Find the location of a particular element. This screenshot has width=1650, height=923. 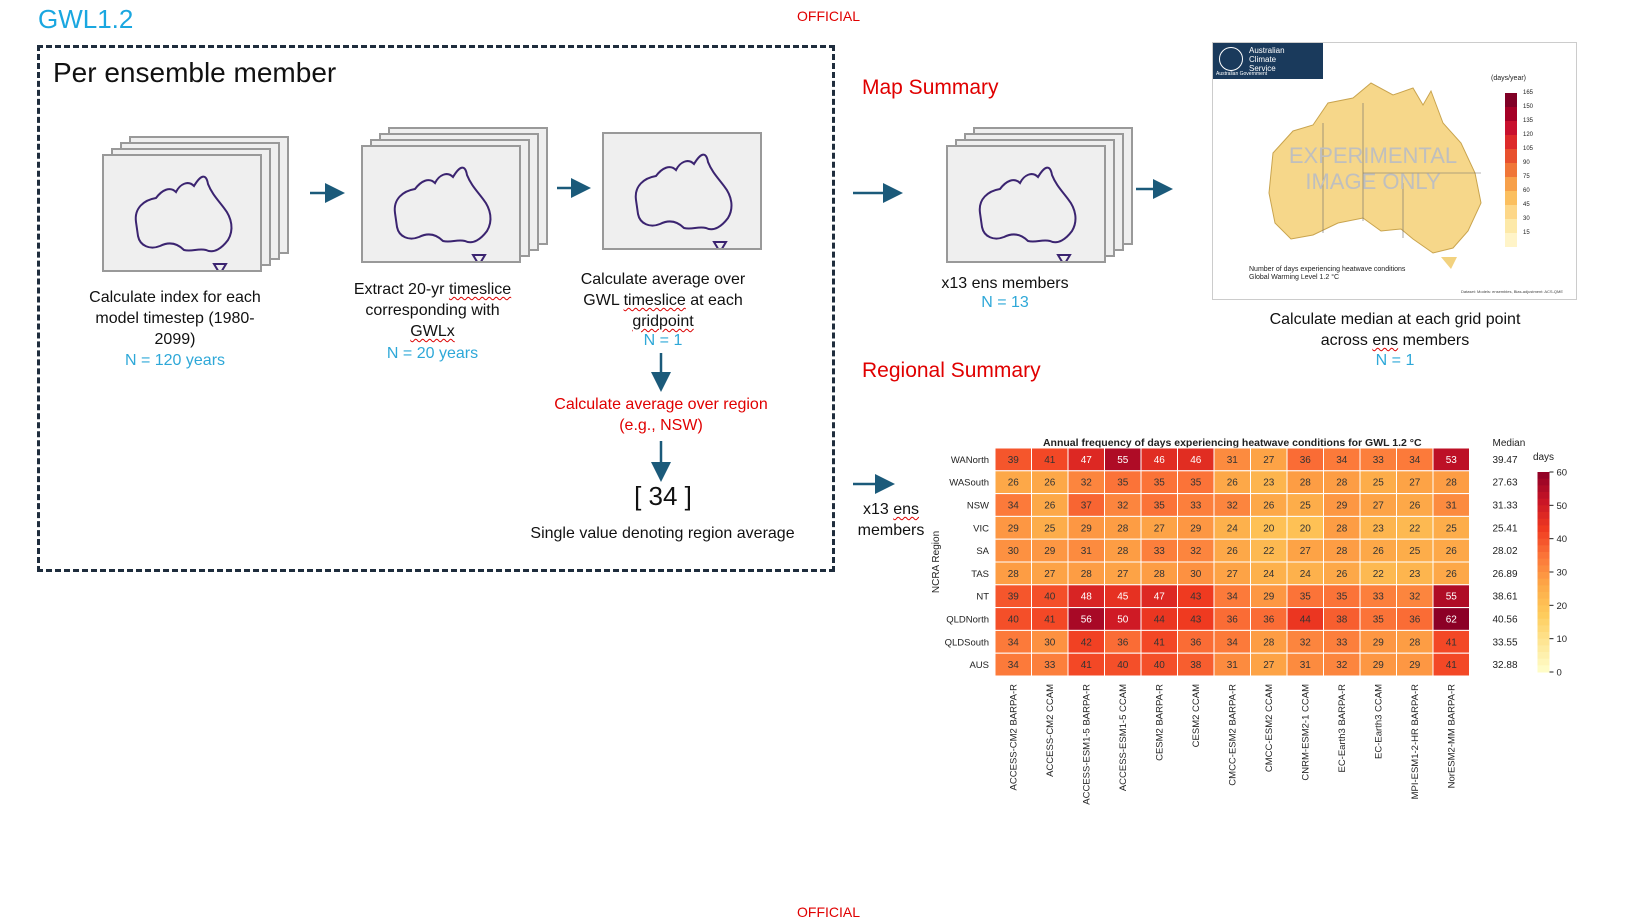

cell-label: 25 is located at coordinates (1050, 528).